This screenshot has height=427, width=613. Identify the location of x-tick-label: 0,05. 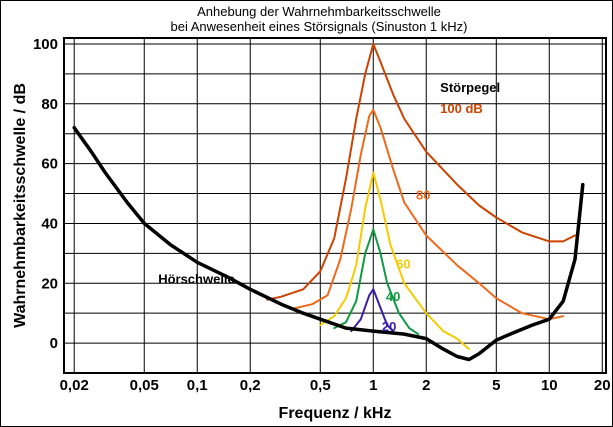
(144, 385).